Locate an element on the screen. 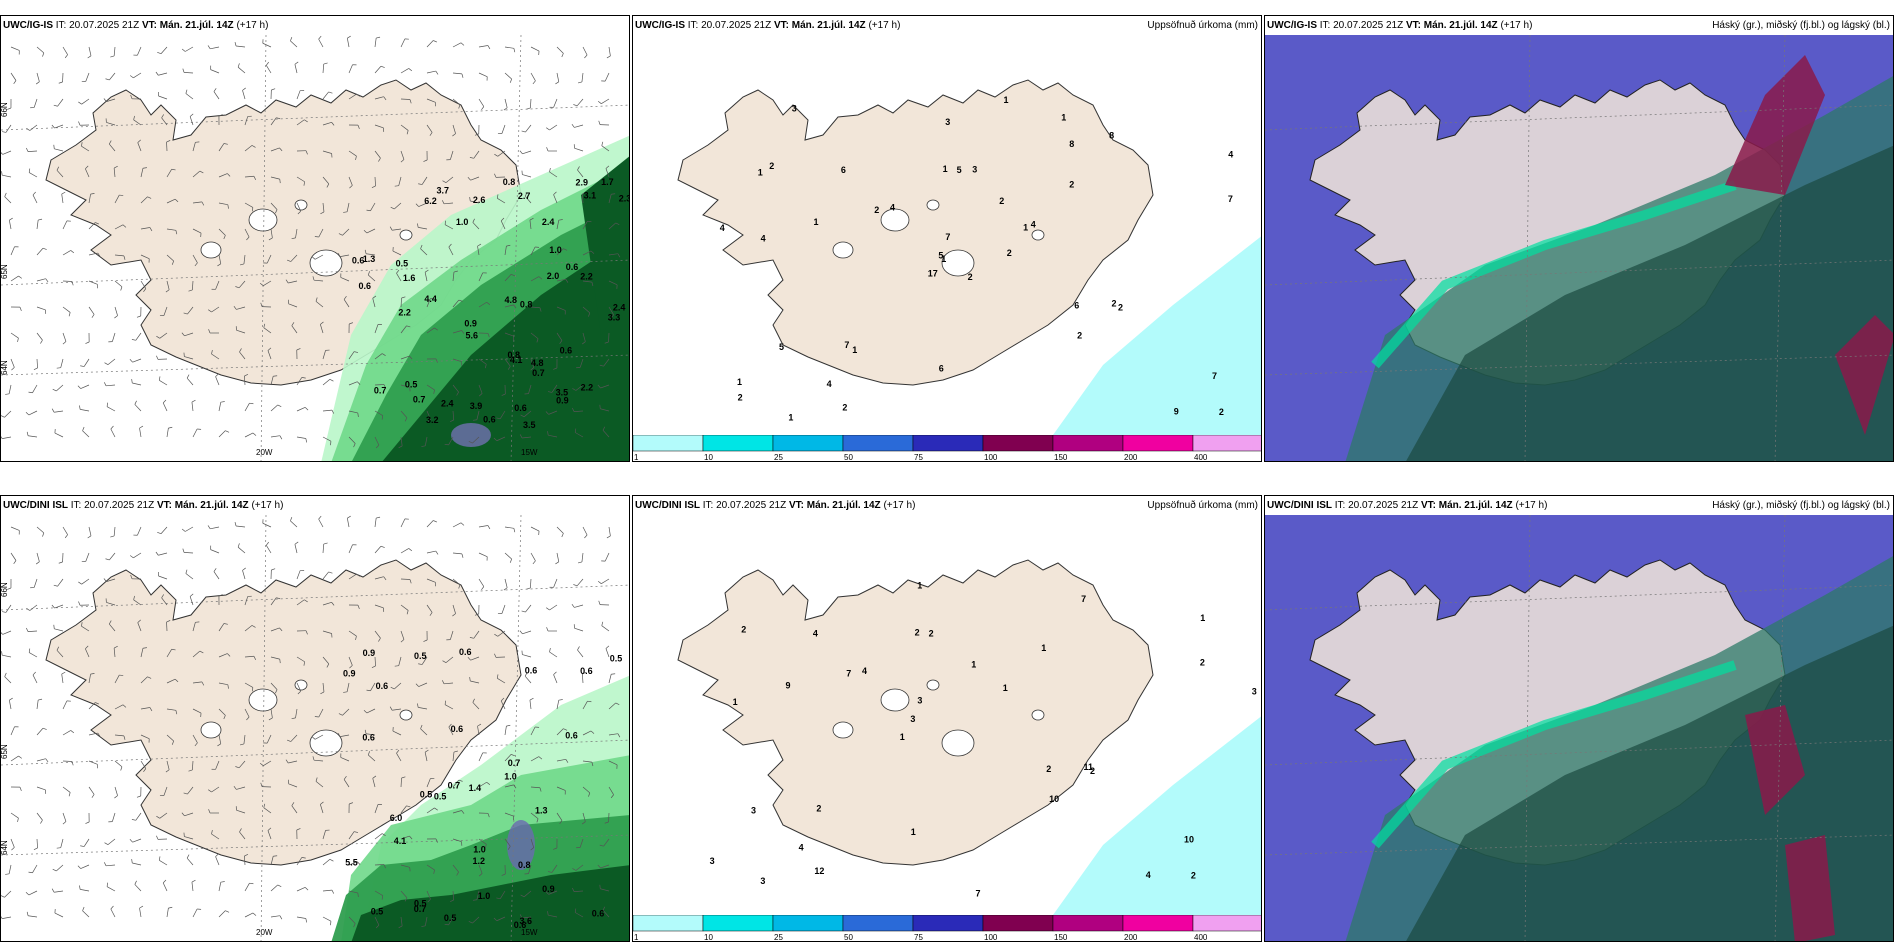 The width and height of the screenshot is (1900, 950). precip-value-label: 5.5 is located at coordinates (351, 863).